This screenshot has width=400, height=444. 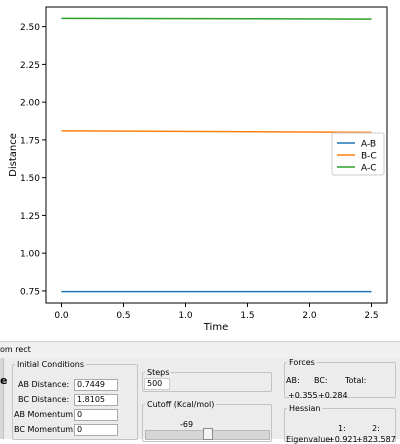 I want to click on series-line-a-c, so click(x=216, y=18).